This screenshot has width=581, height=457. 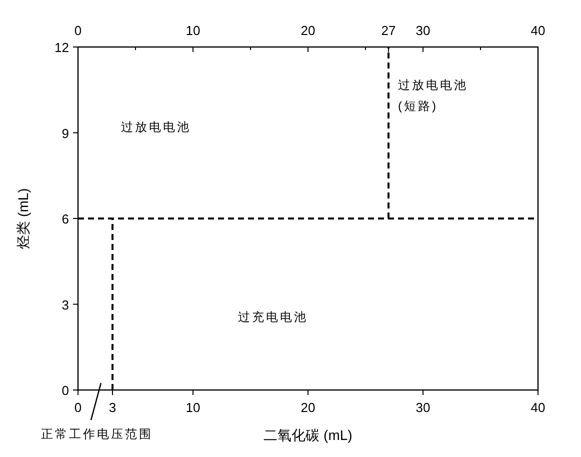 I want to click on x-tick-label: 0, so click(x=78, y=407).